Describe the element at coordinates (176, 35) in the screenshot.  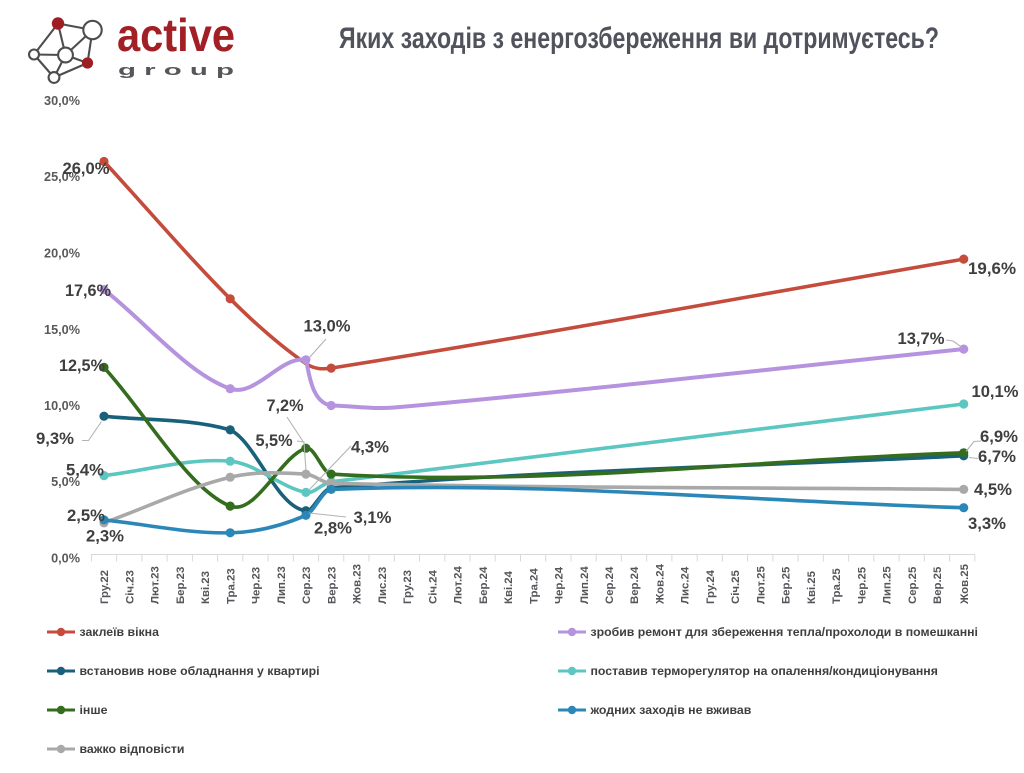
I see `svg-text: active` at that location.